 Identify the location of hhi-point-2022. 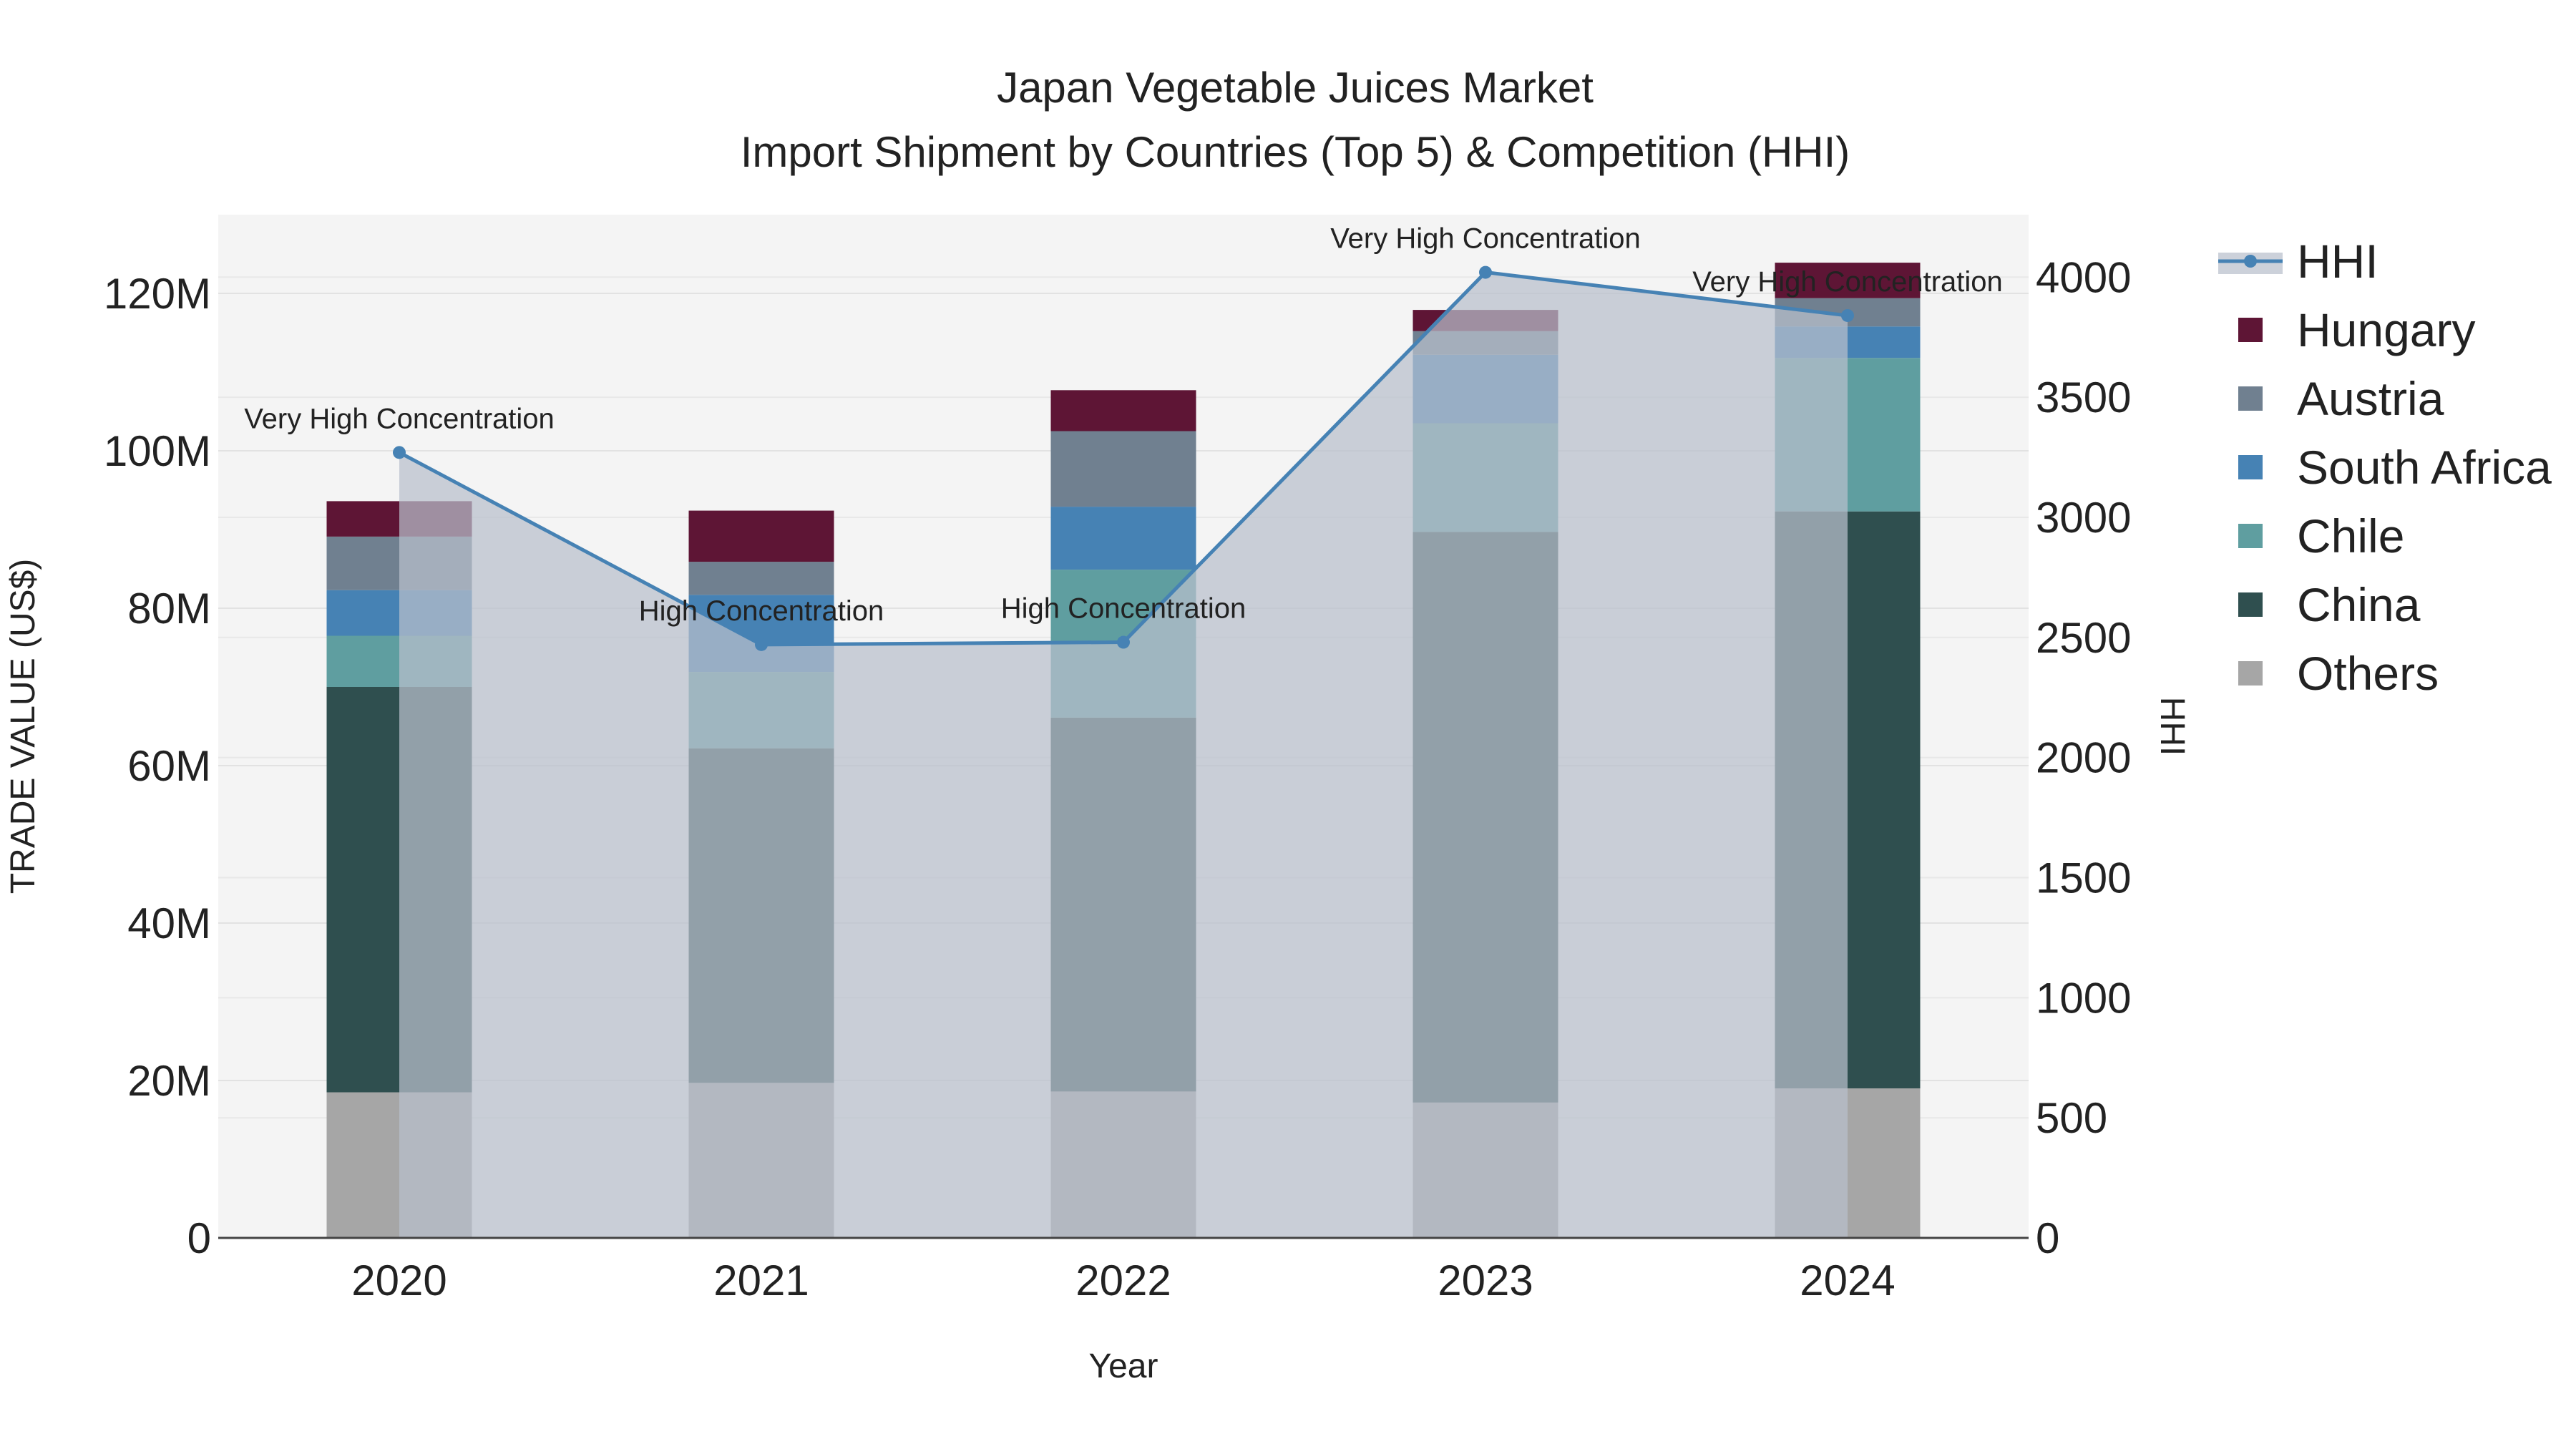
(1123, 642).